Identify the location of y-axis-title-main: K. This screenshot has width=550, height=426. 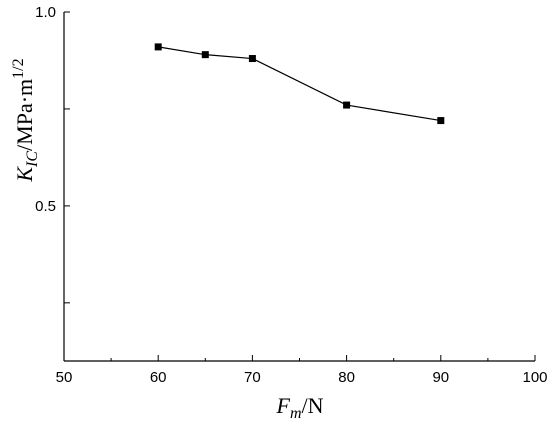
(24, 174).